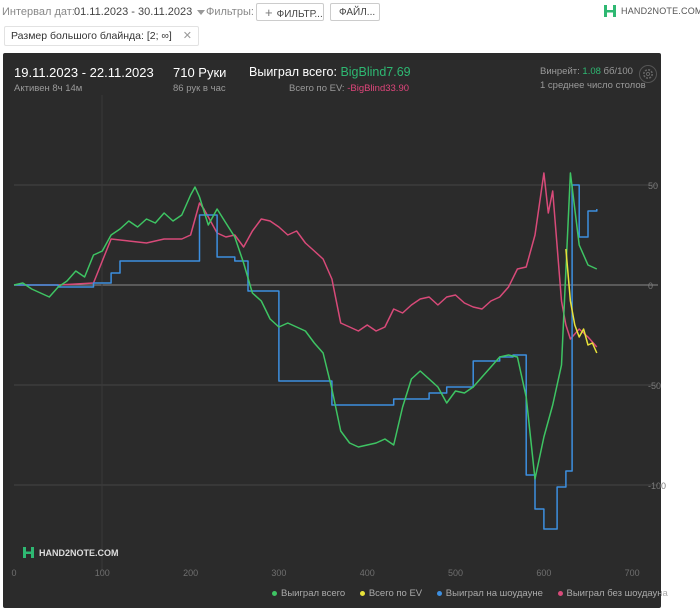 The height and width of the screenshot is (612, 700). Describe the element at coordinates (654, 386) in the screenshot. I see `y-tick-label: -50` at that location.